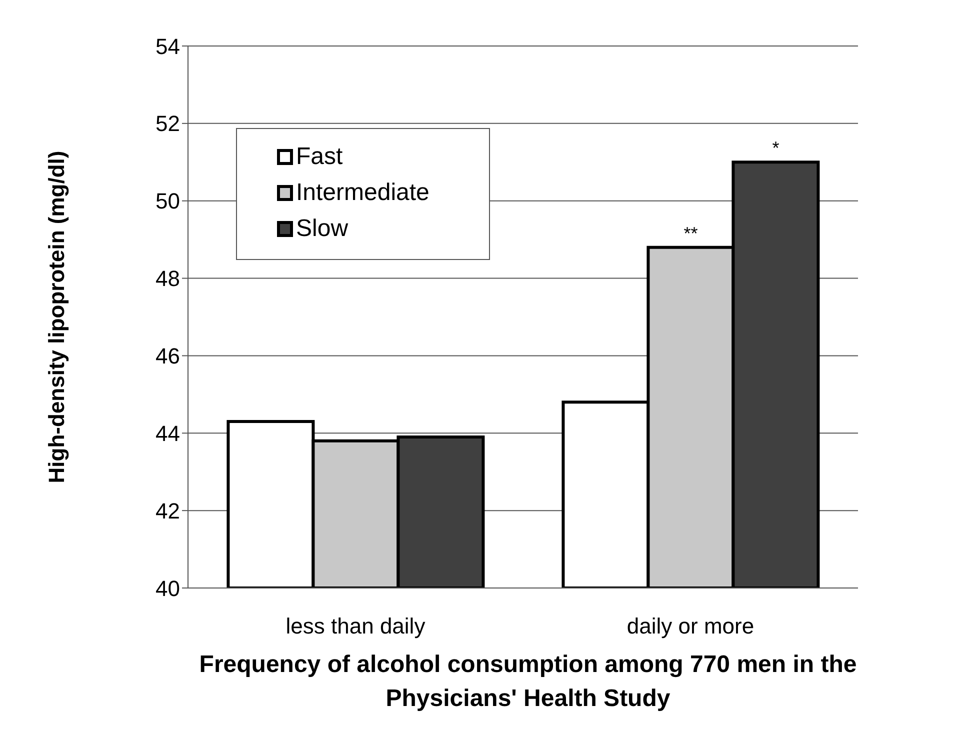 This screenshot has width=968, height=743. What do you see at coordinates (356, 626) in the screenshot?
I see `x-tick-label: less than daily` at bounding box center [356, 626].